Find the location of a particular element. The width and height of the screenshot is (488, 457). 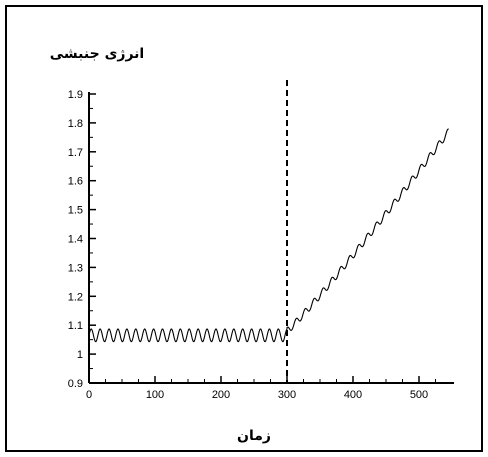

y-tick-label: 0.9 is located at coordinates (75, 384).